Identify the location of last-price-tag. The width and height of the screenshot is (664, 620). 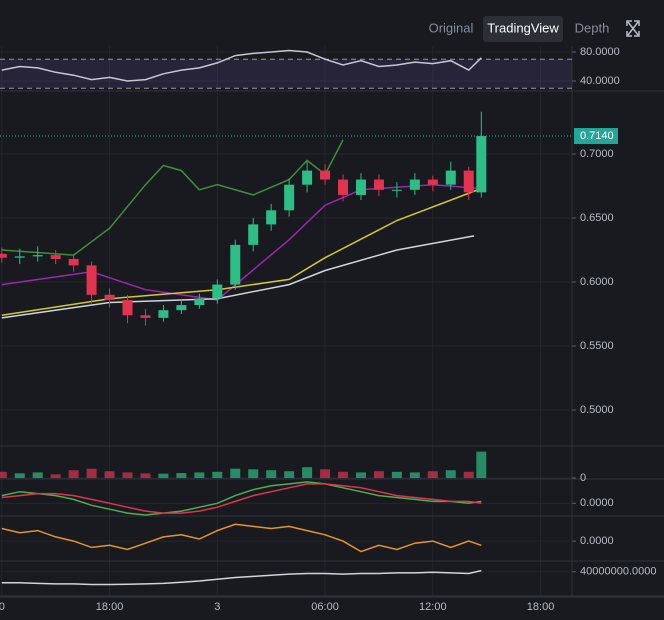
(596, 136).